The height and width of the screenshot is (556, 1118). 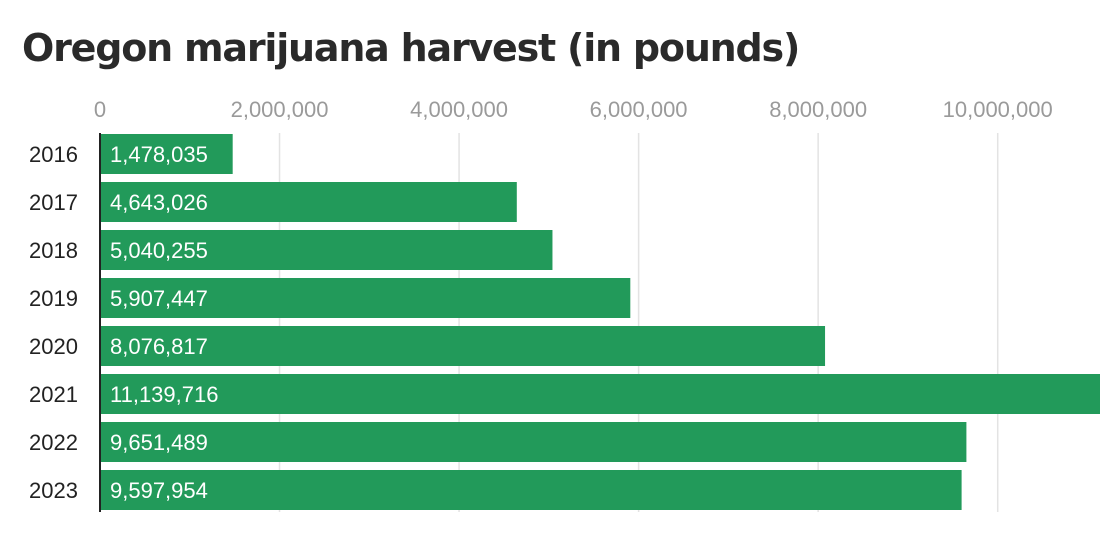 What do you see at coordinates (53, 202) in the screenshot?
I see `category-label: 2017` at bounding box center [53, 202].